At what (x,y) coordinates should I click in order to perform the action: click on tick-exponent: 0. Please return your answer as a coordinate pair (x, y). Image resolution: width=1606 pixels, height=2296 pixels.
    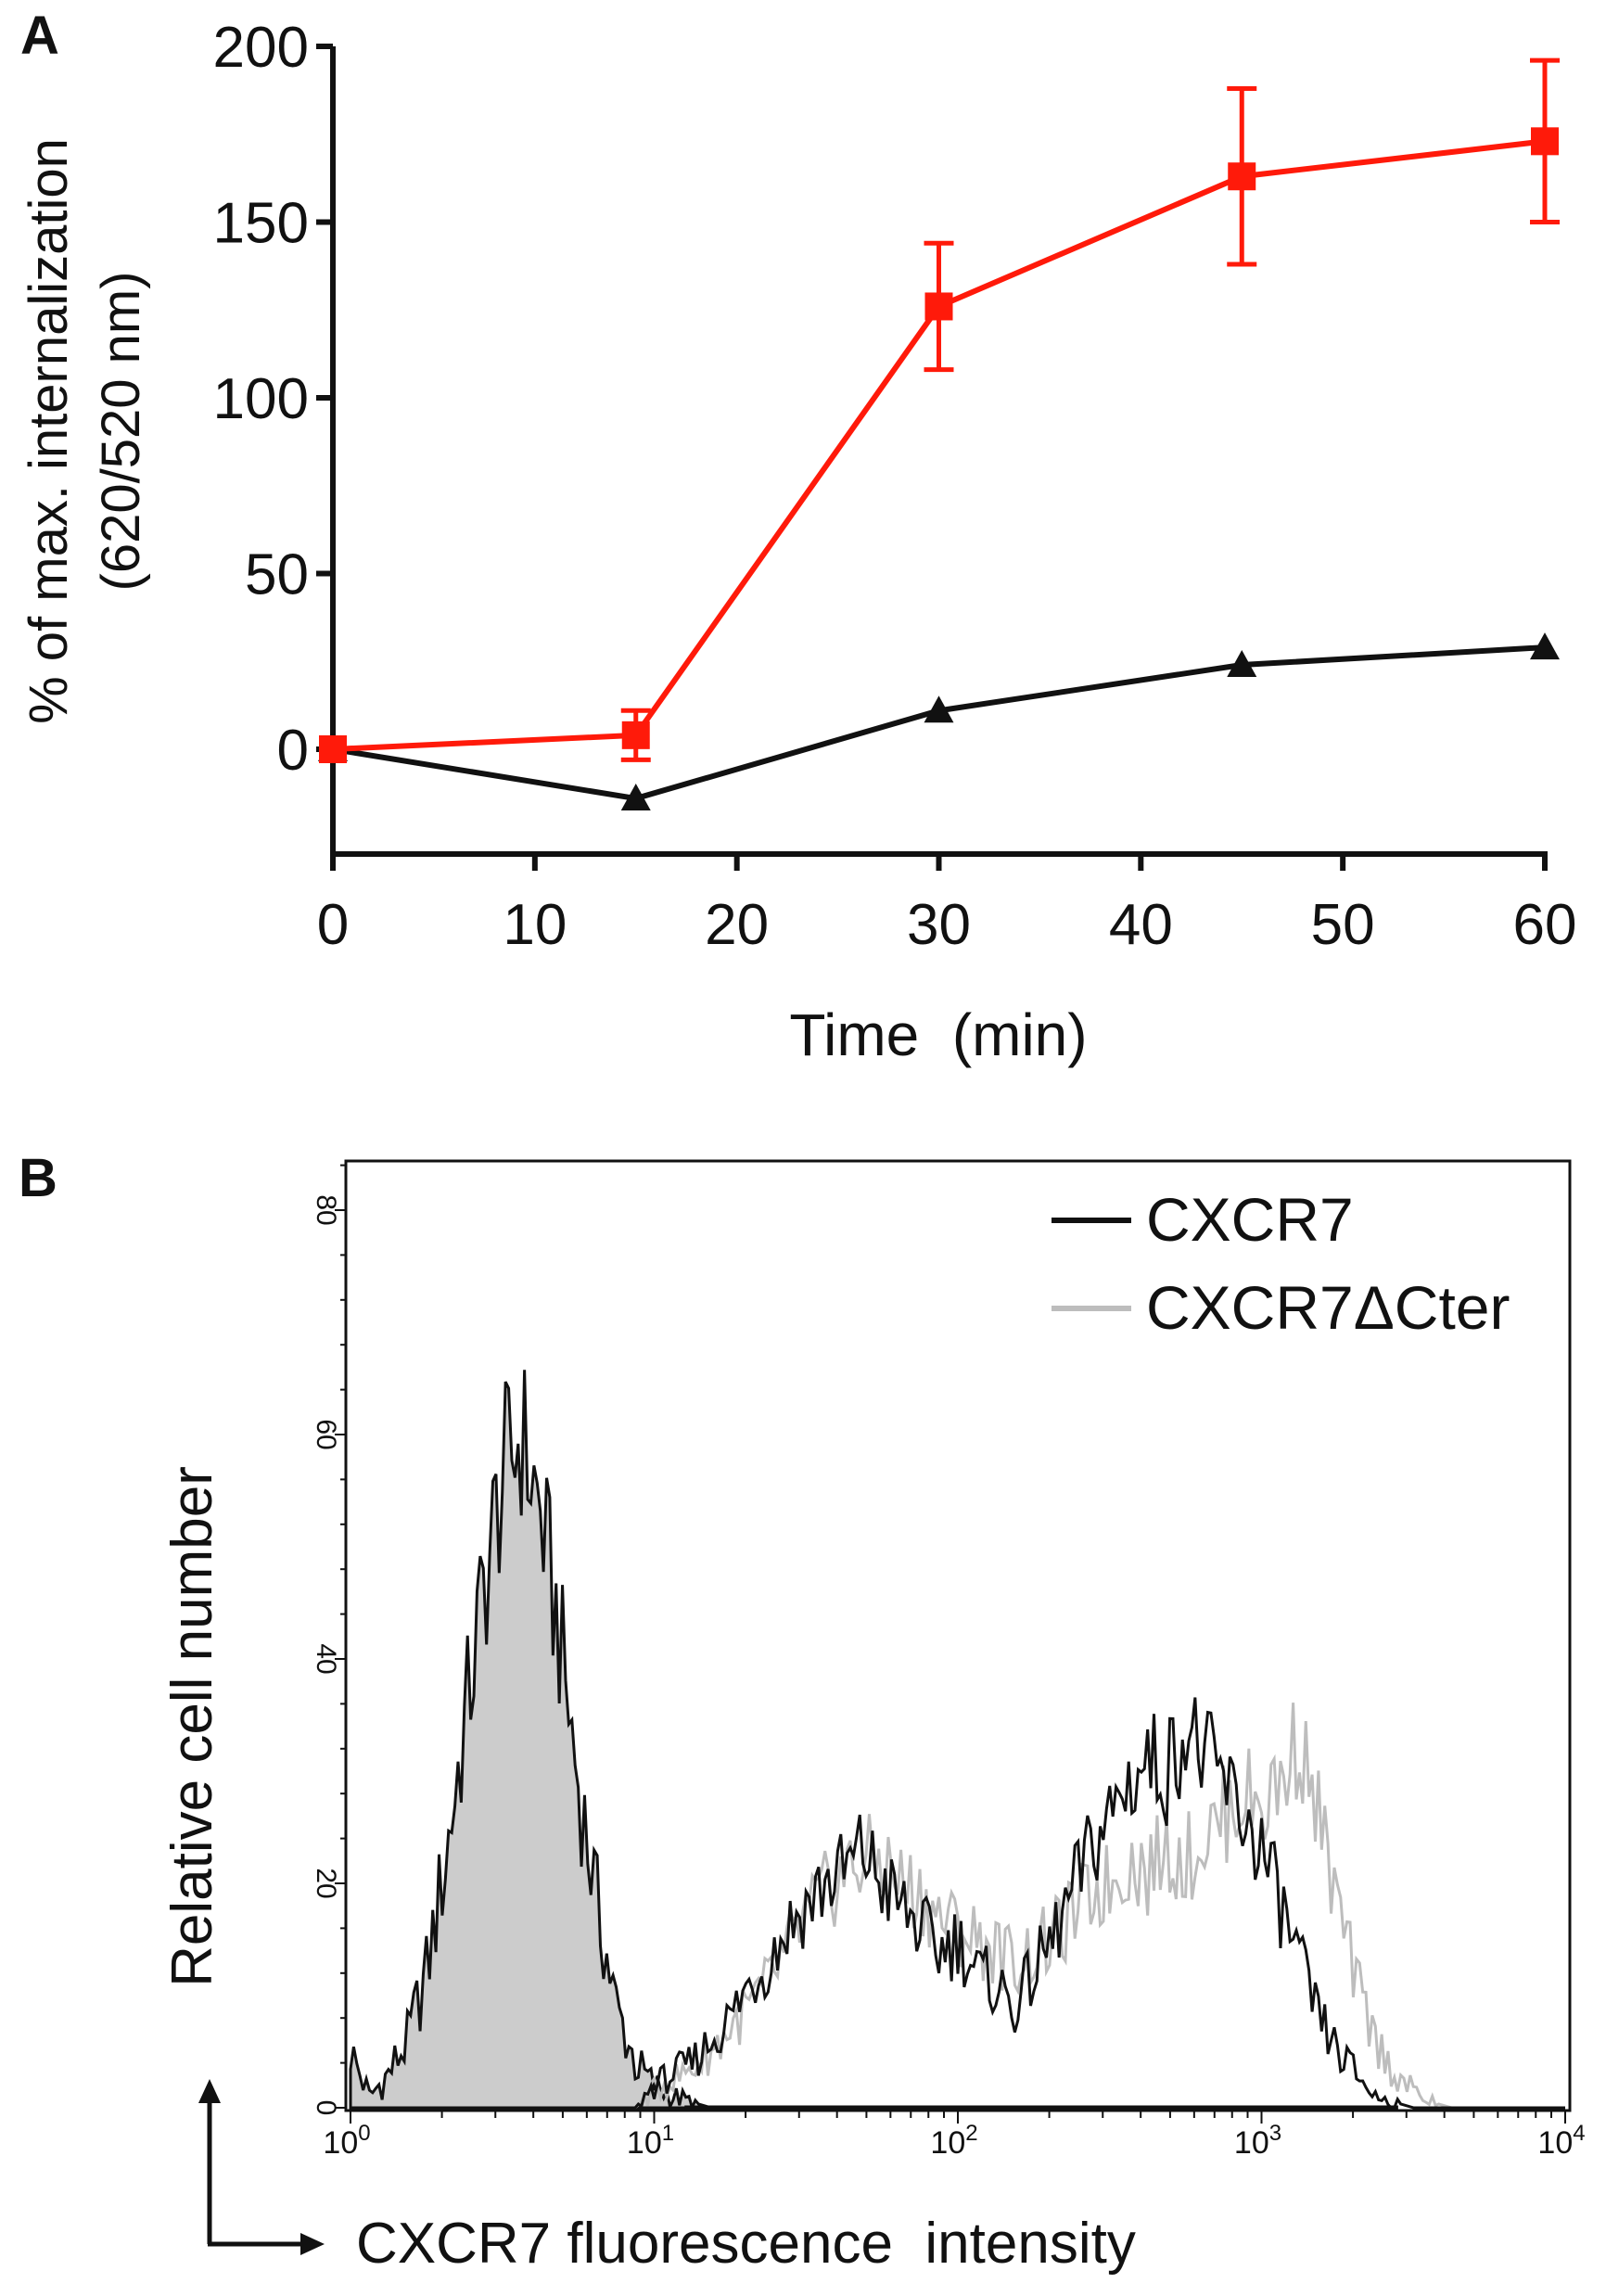
    Looking at the image, I should click on (364, 2133).